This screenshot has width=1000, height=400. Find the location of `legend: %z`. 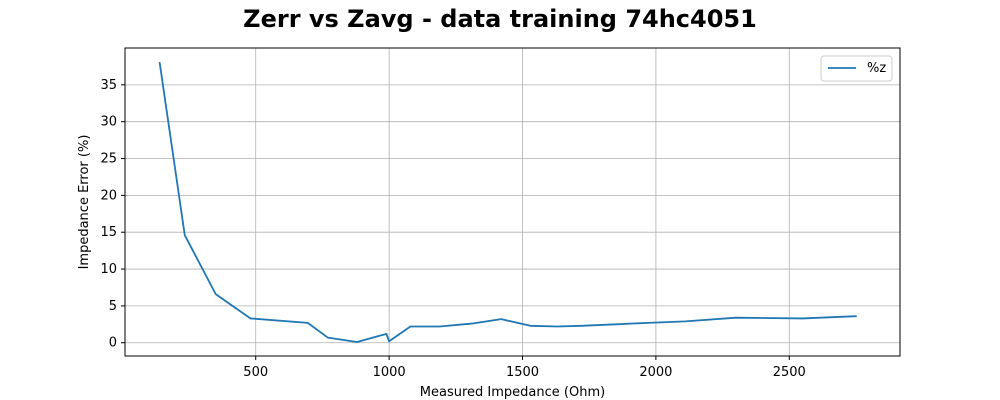

legend: %z is located at coordinates (856, 68).